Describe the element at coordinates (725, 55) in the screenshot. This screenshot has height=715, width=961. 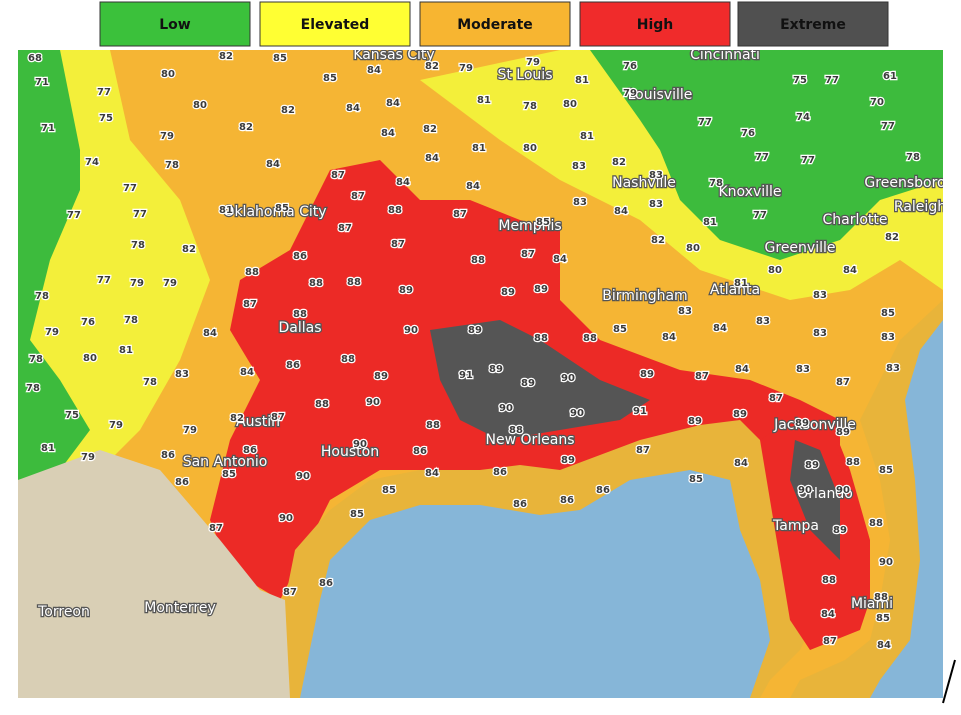
I see `city-label: Cincinnati` at that location.